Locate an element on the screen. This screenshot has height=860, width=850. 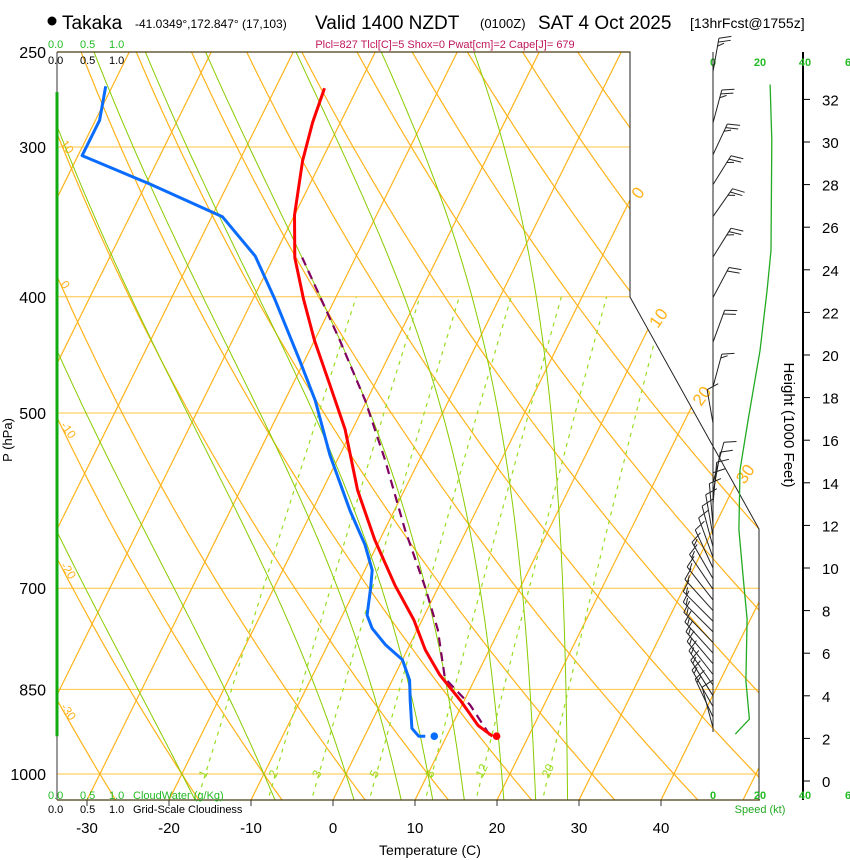
pressure-tick-label: 850 is located at coordinates (32, 690).